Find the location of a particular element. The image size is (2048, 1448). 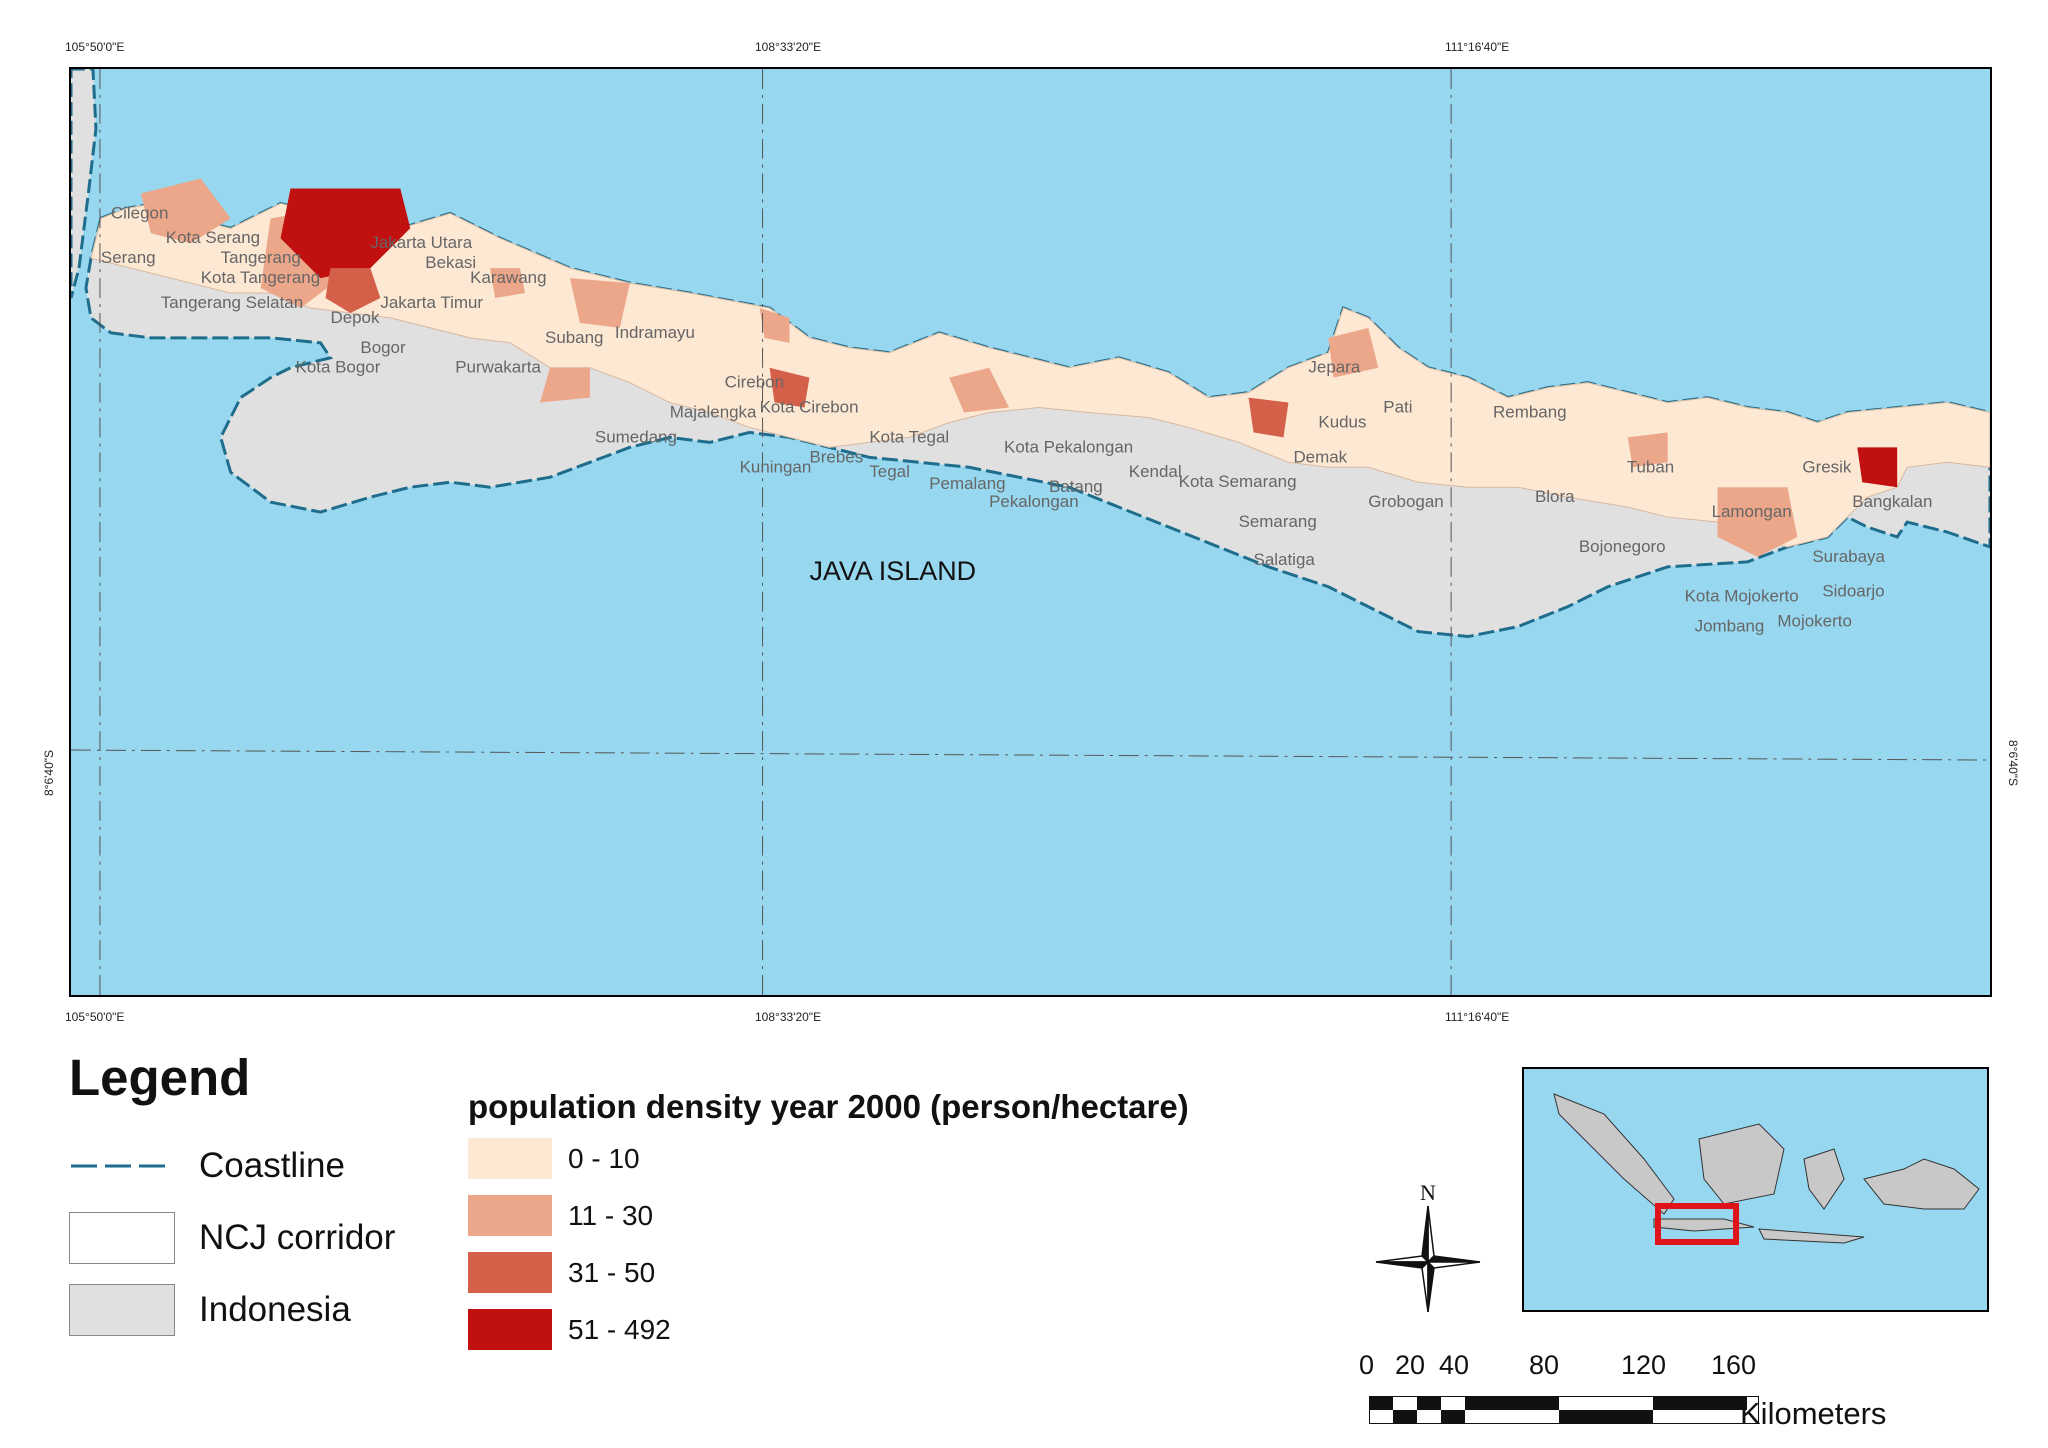

density-label: 11 - 30 is located at coordinates (611, 1215).